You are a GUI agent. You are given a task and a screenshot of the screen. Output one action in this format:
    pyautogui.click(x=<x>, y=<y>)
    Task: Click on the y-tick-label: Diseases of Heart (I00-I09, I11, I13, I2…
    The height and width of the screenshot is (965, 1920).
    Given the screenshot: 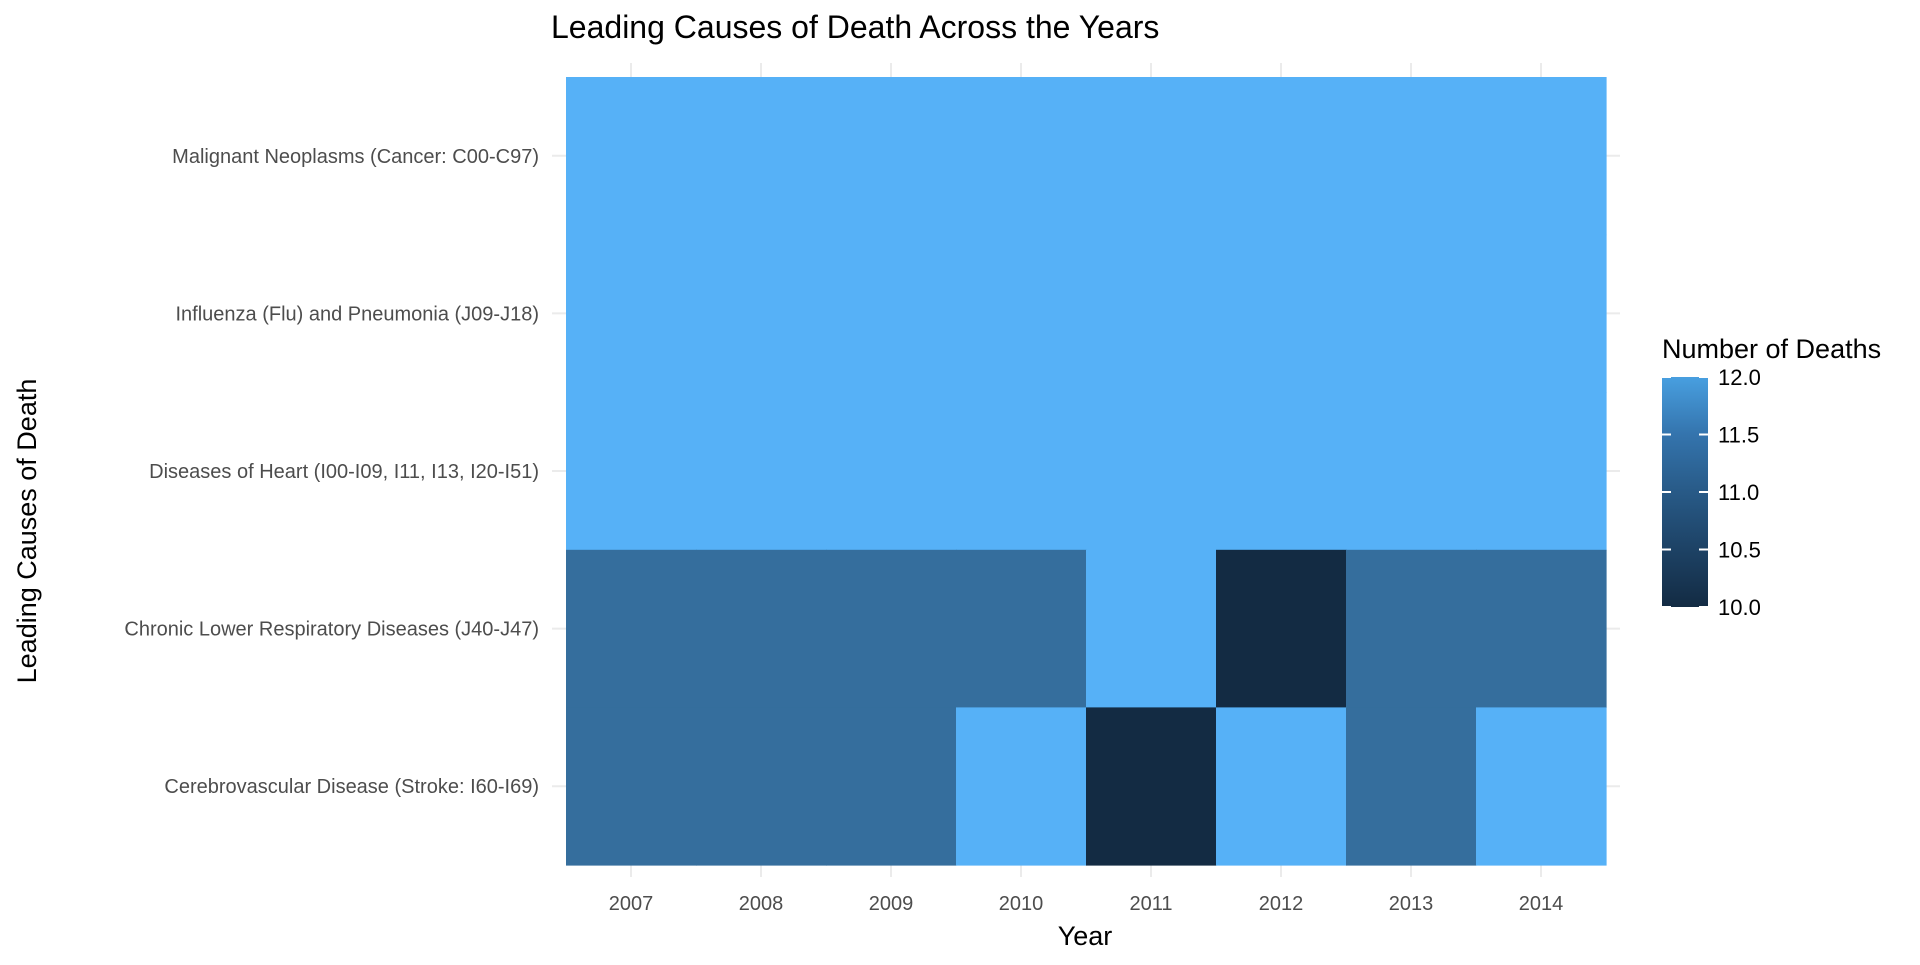 What is the action you would take?
    pyautogui.click(x=344, y=472)
    